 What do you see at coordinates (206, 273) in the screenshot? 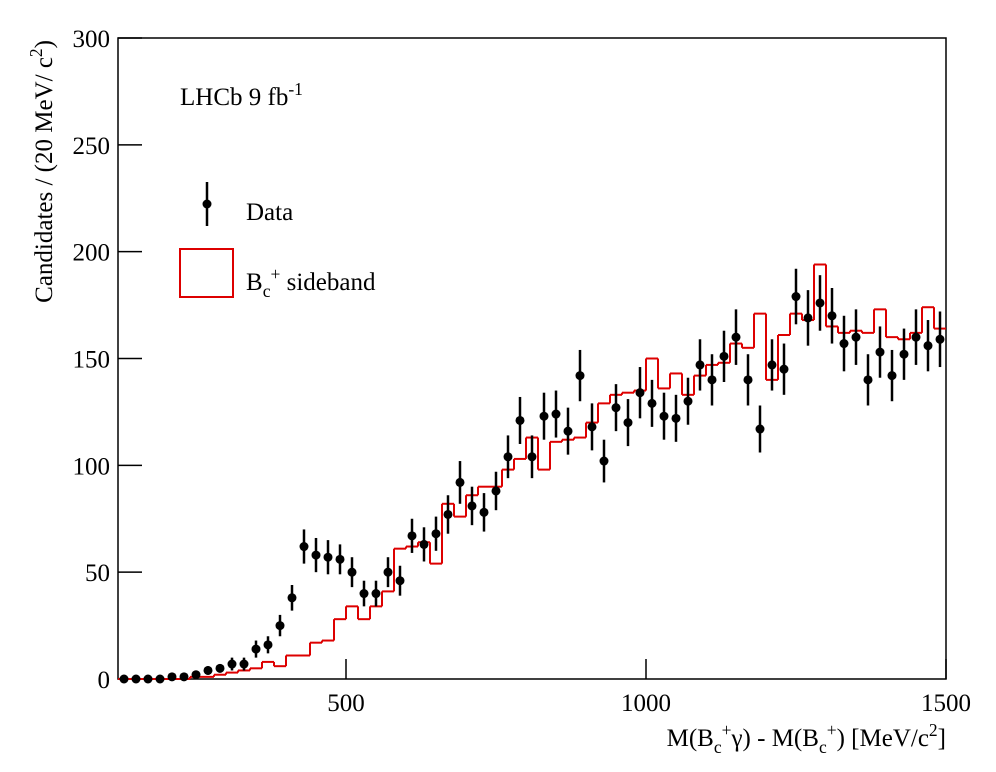
I see `legend-box` at bounding box center [206, 273].